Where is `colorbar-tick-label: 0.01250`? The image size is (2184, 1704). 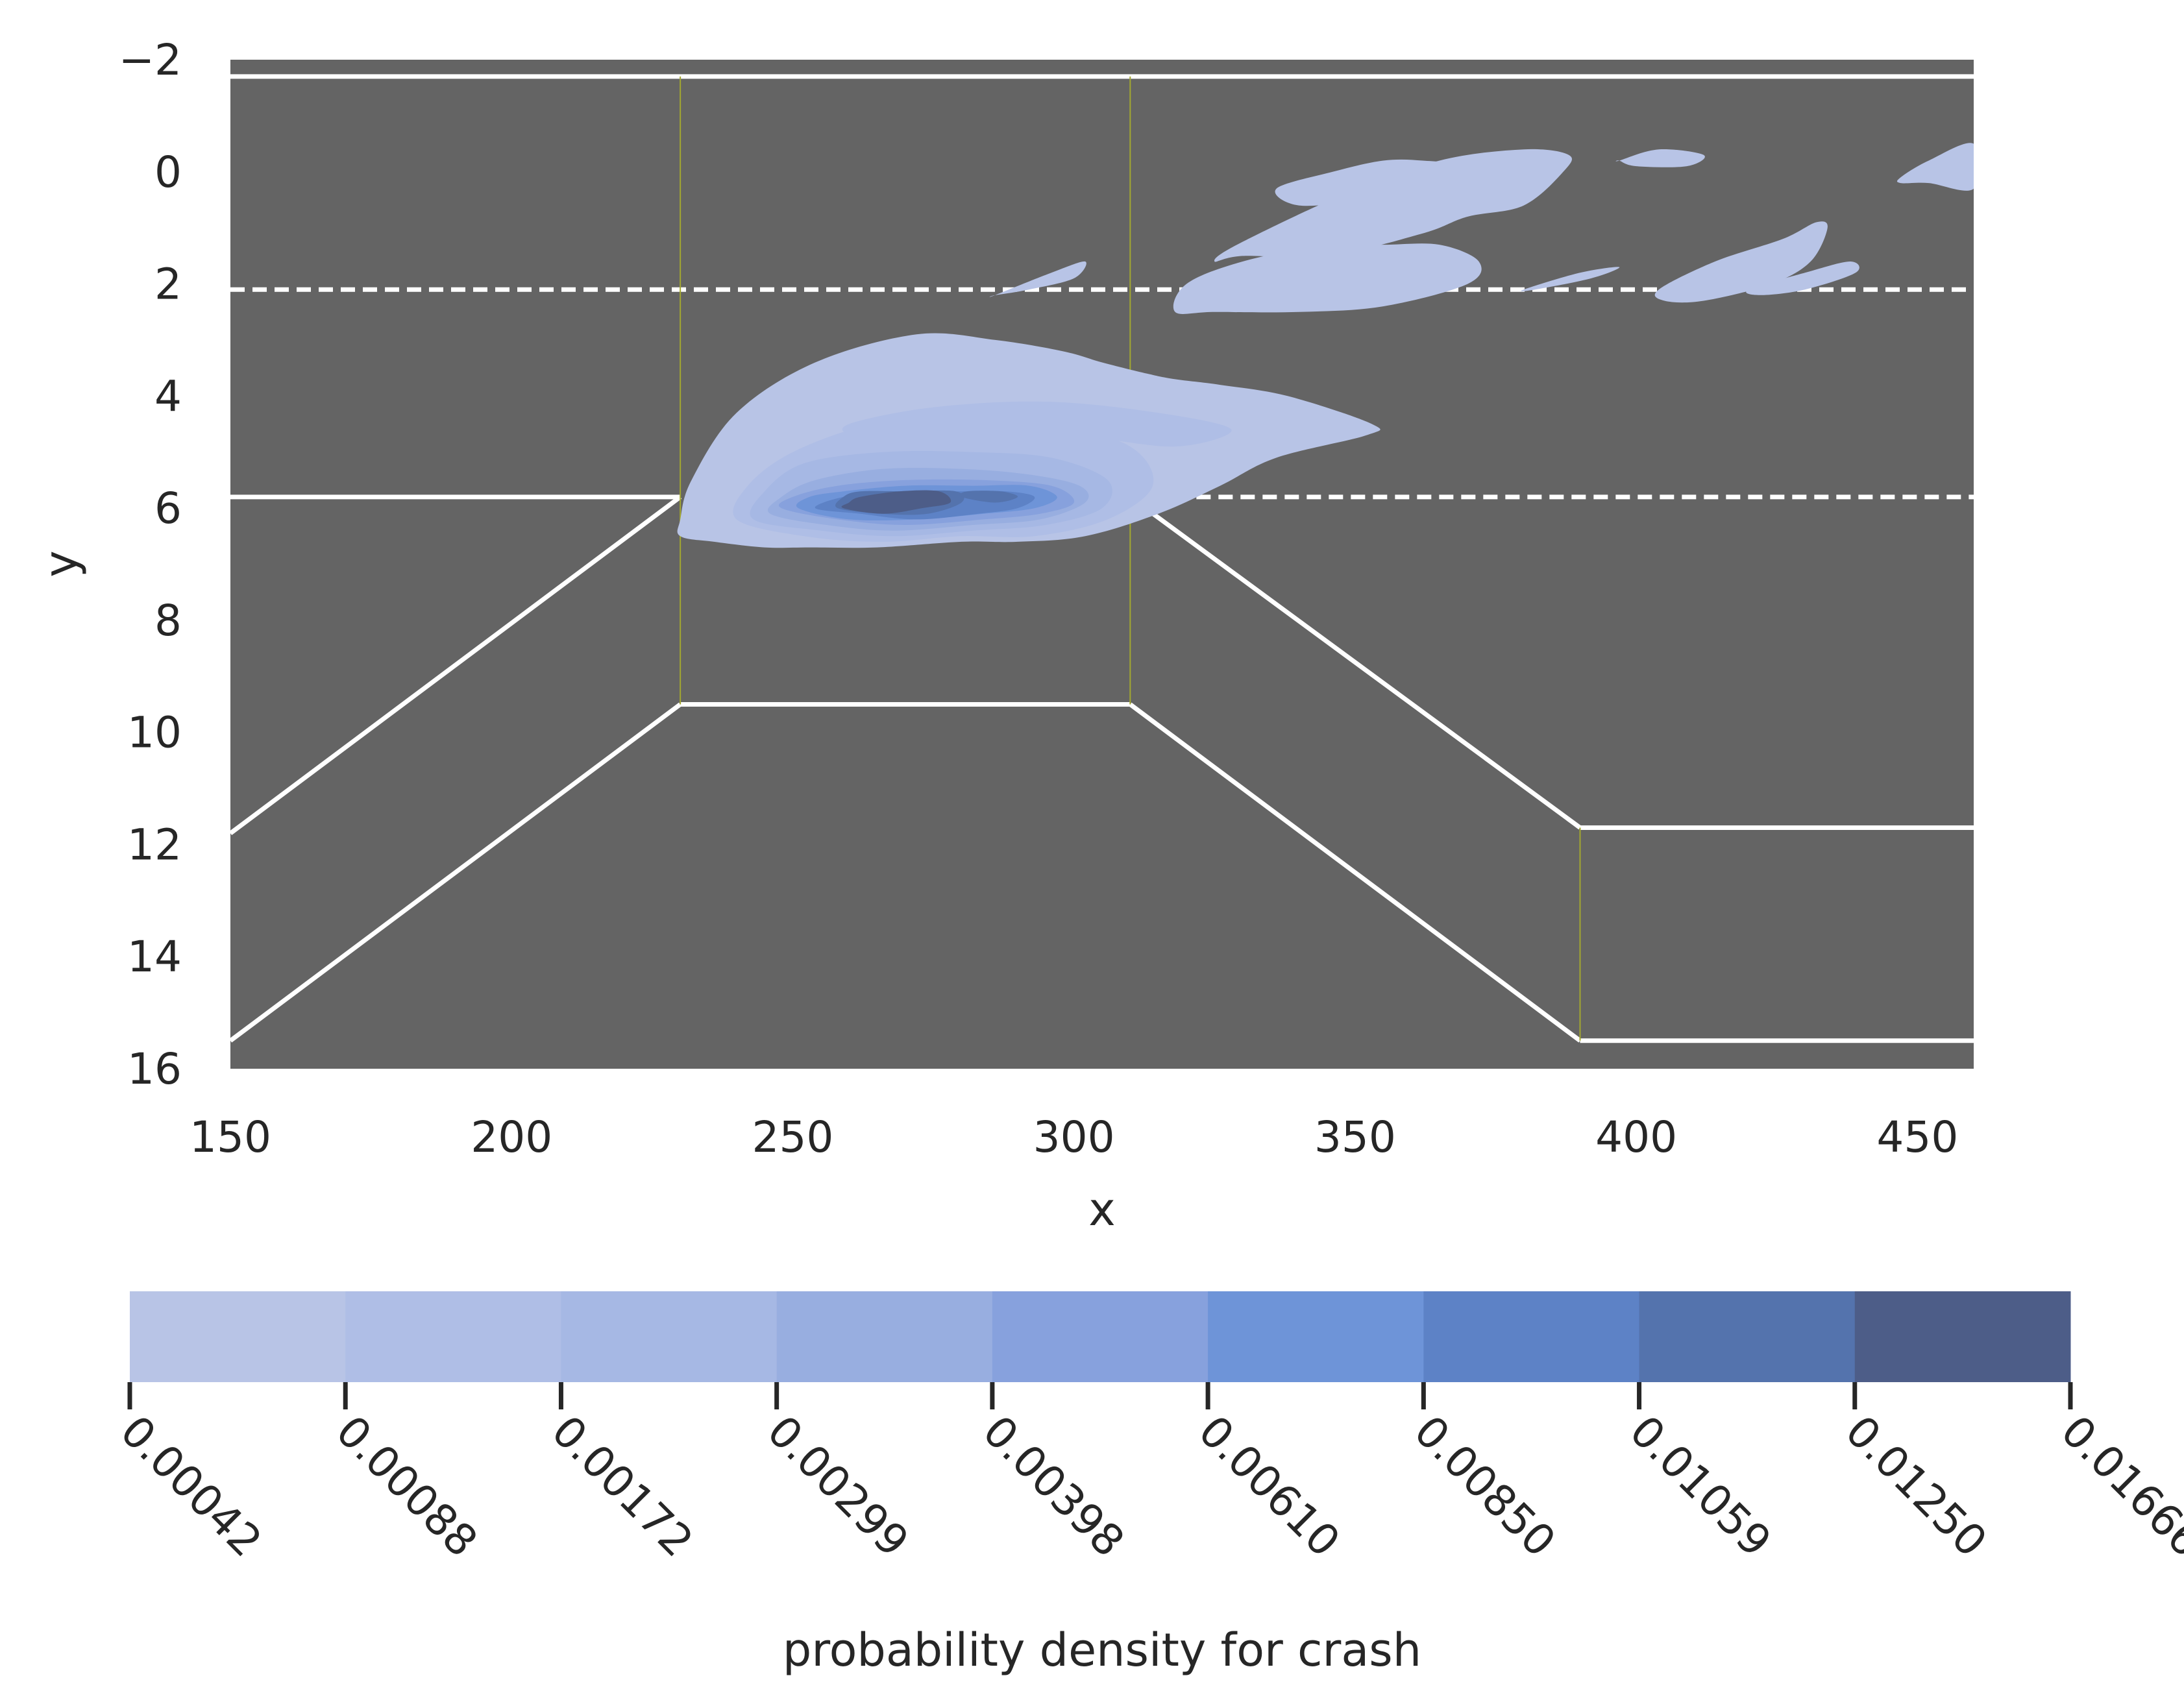
colorbar-tick-label: 0.01250 is located at coordinates (1916, 1486).